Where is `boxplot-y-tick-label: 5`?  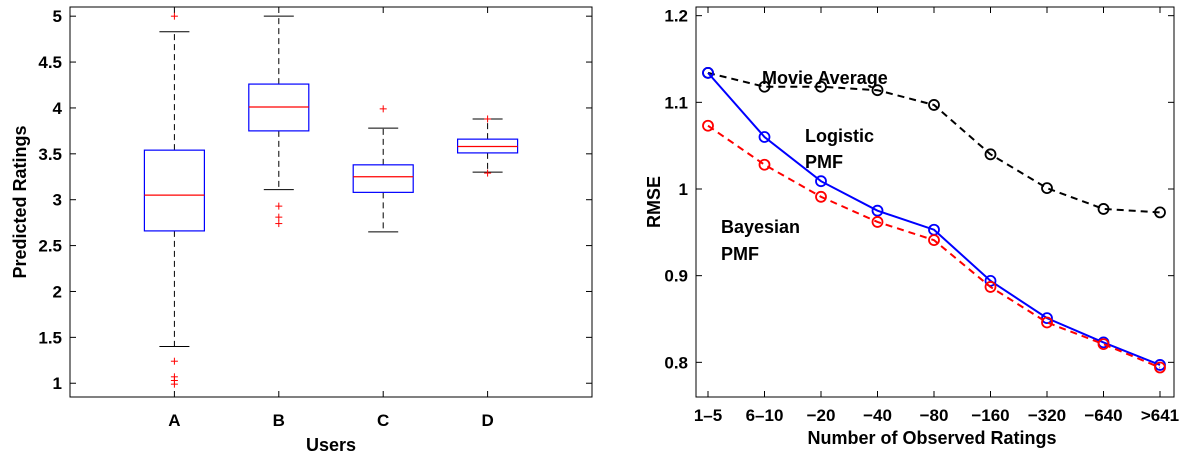 boxplot-y-tick-label: 5 is located at coordinates (57, 16).